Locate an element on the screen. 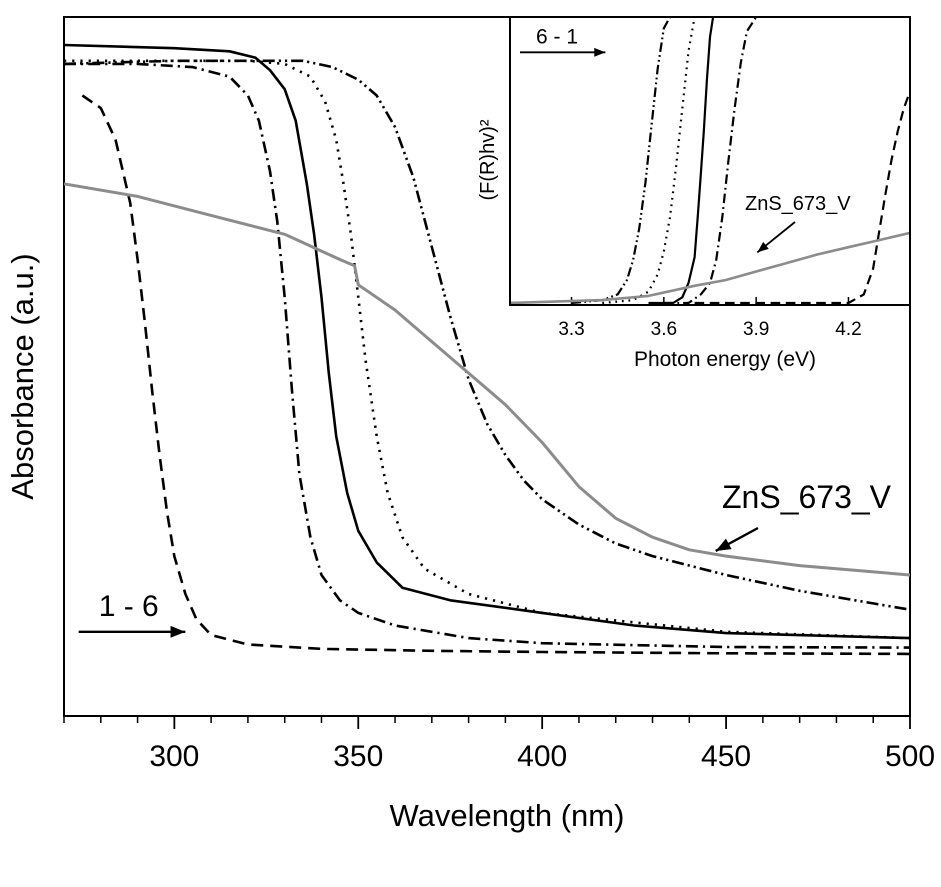  x-axis-title: Wavelength (nm) is located at coordinates (507, 815).